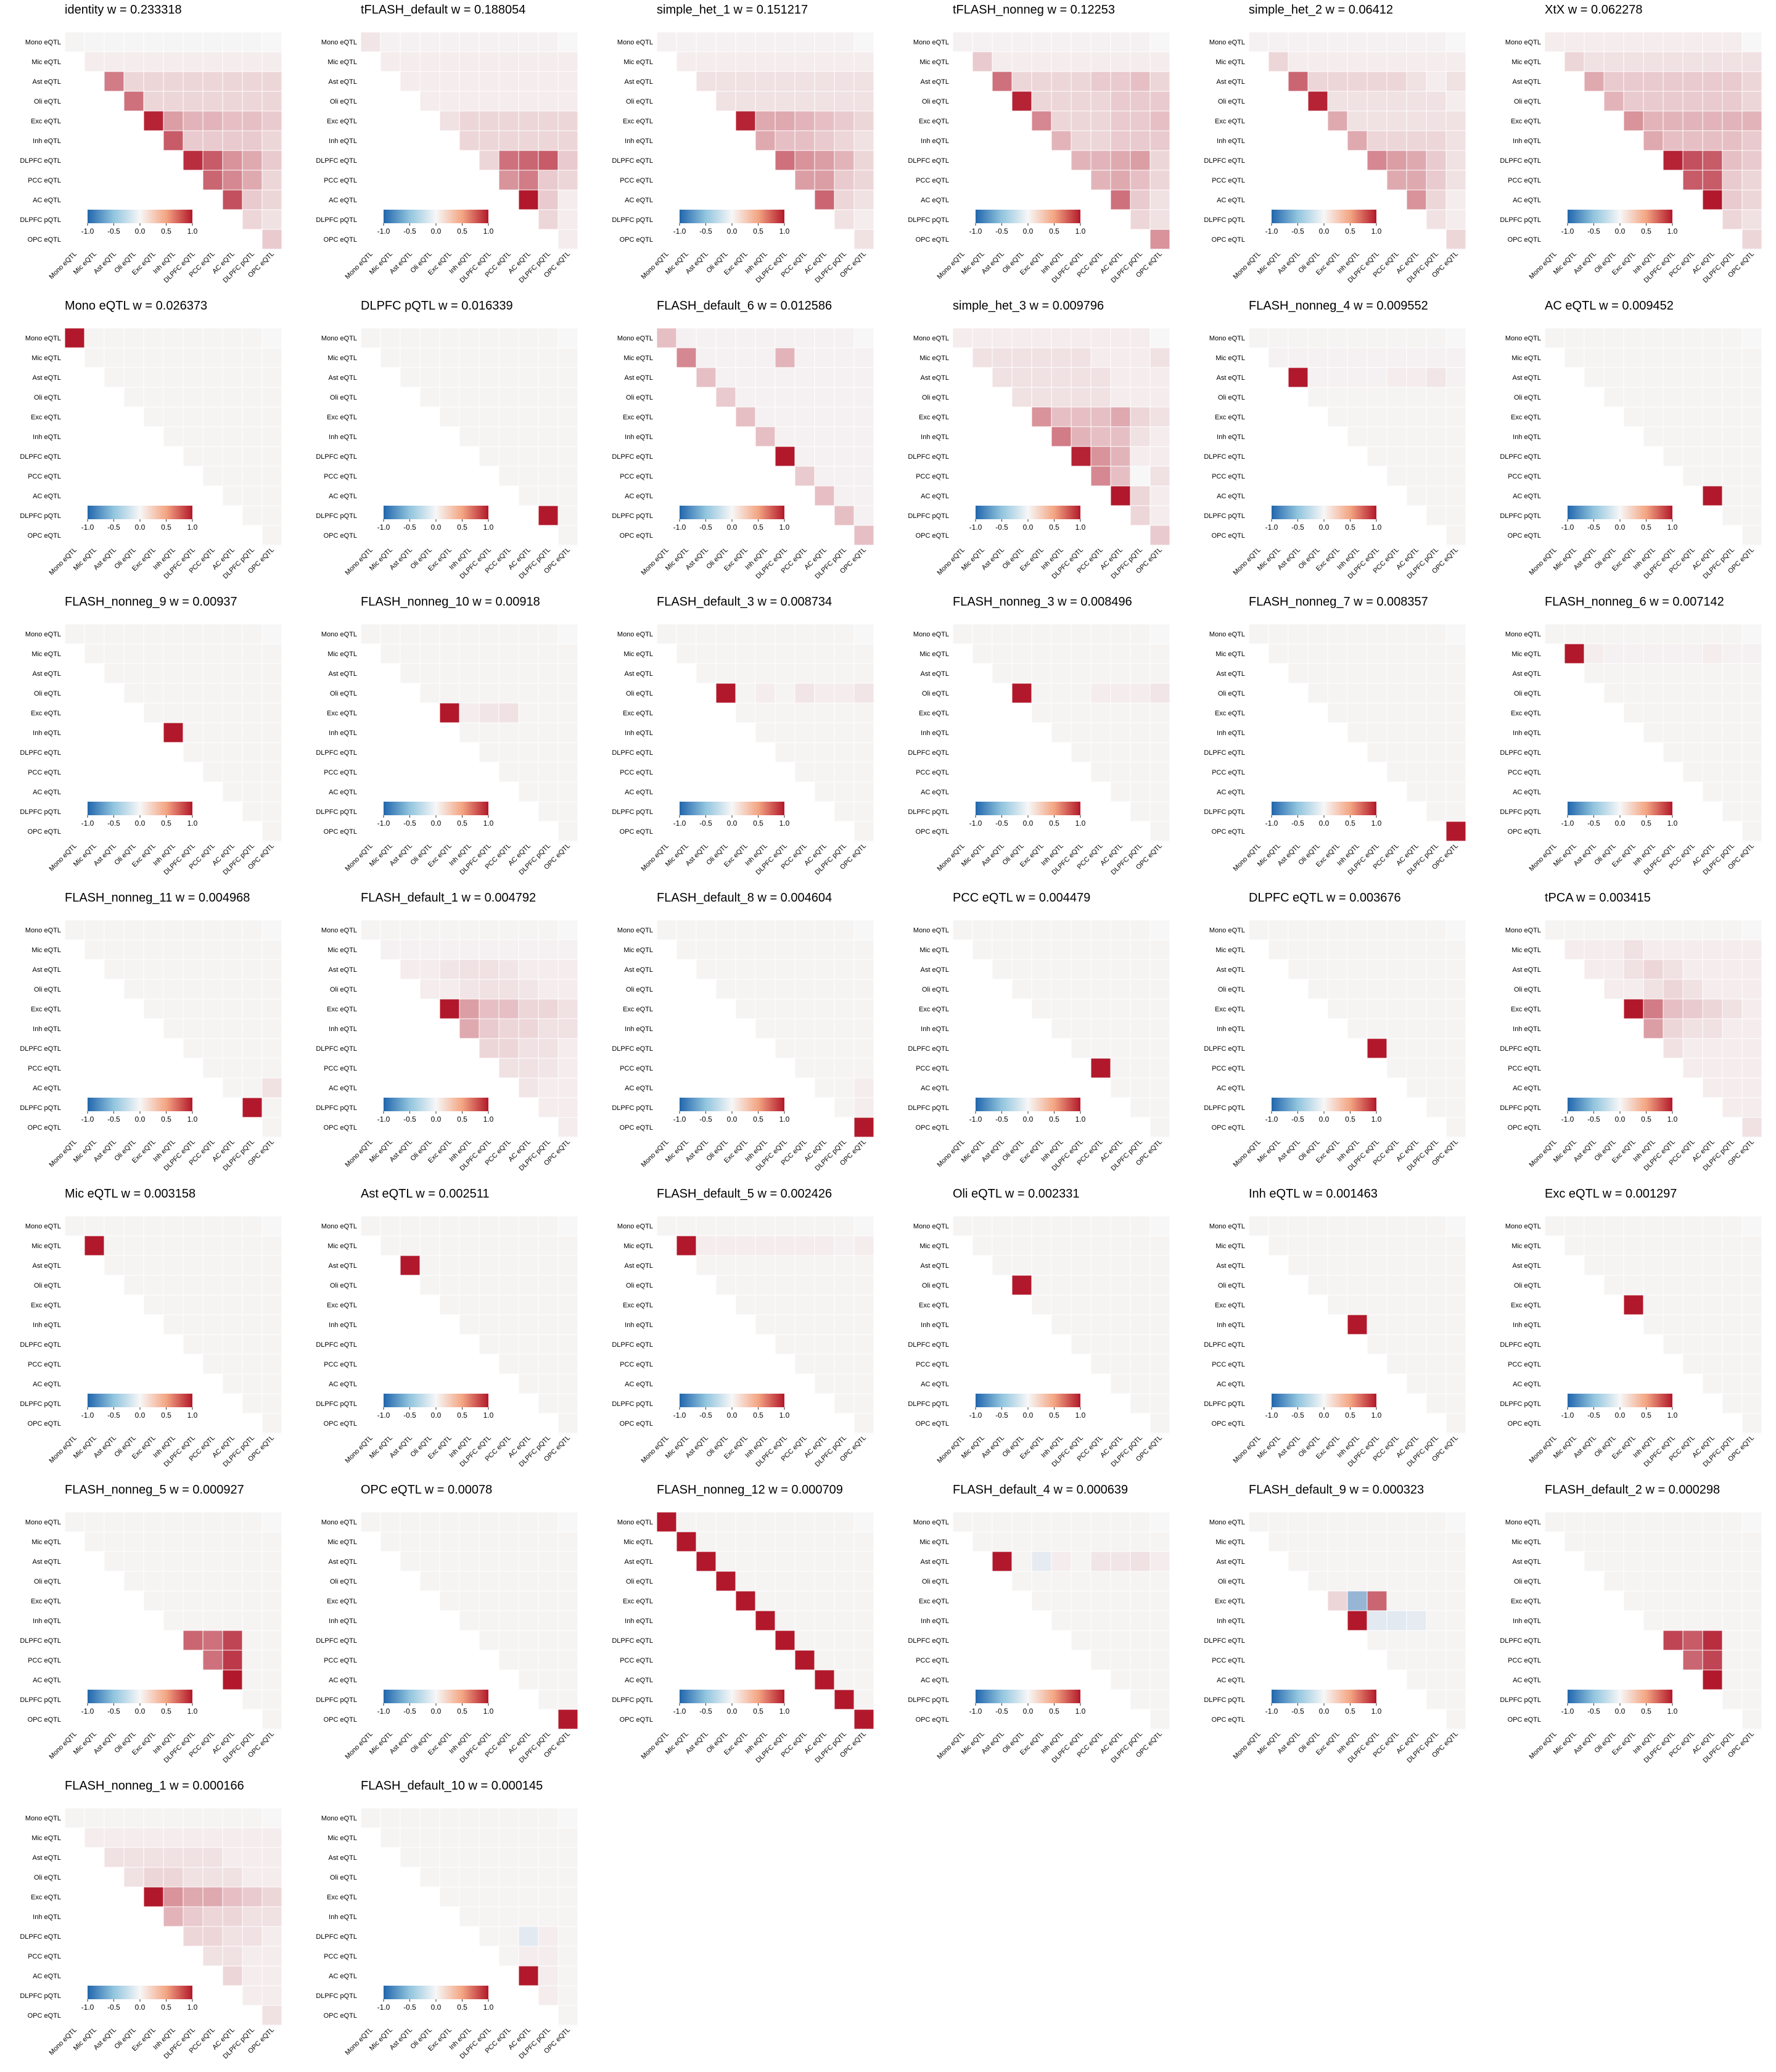  What do you see at coordinates (130, 1194) in the screenshot?
I see `panel-title: Mic eQTL w = 0.003158` at bounding box center [130, 1194].